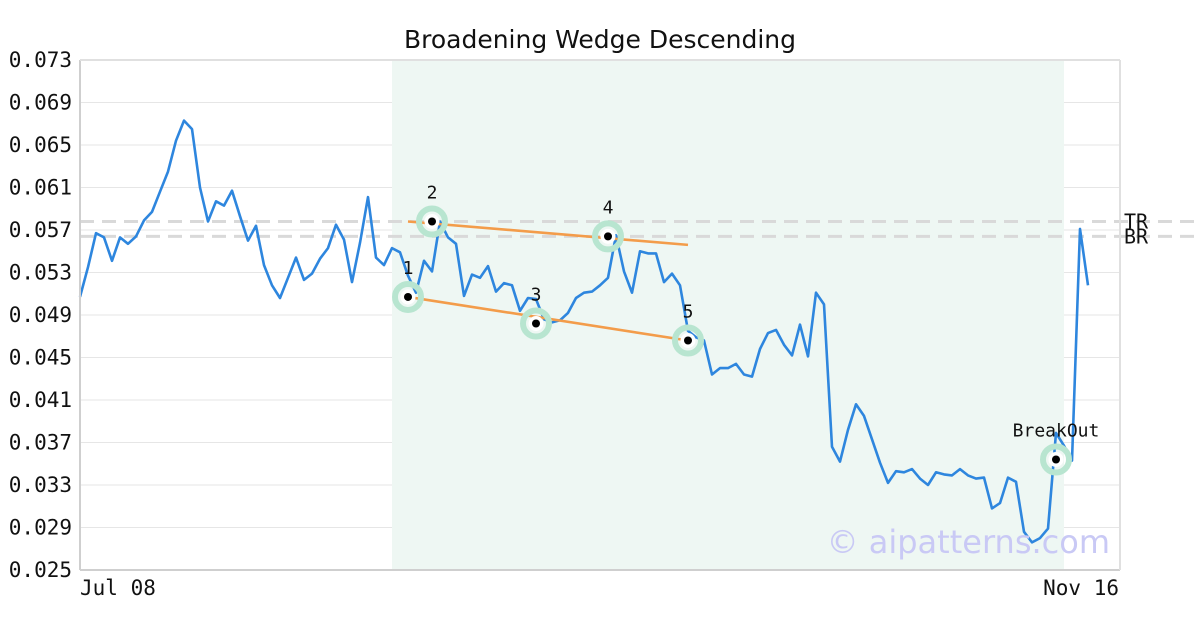  I want to click on y-tick-label: 0.033, so click(40, 485).